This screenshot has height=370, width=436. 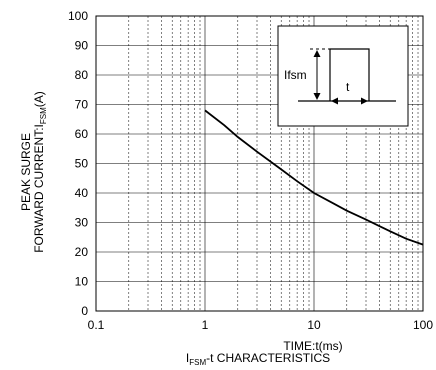 I want to click on y-tick-label: 10, so click(x=82, y=282).